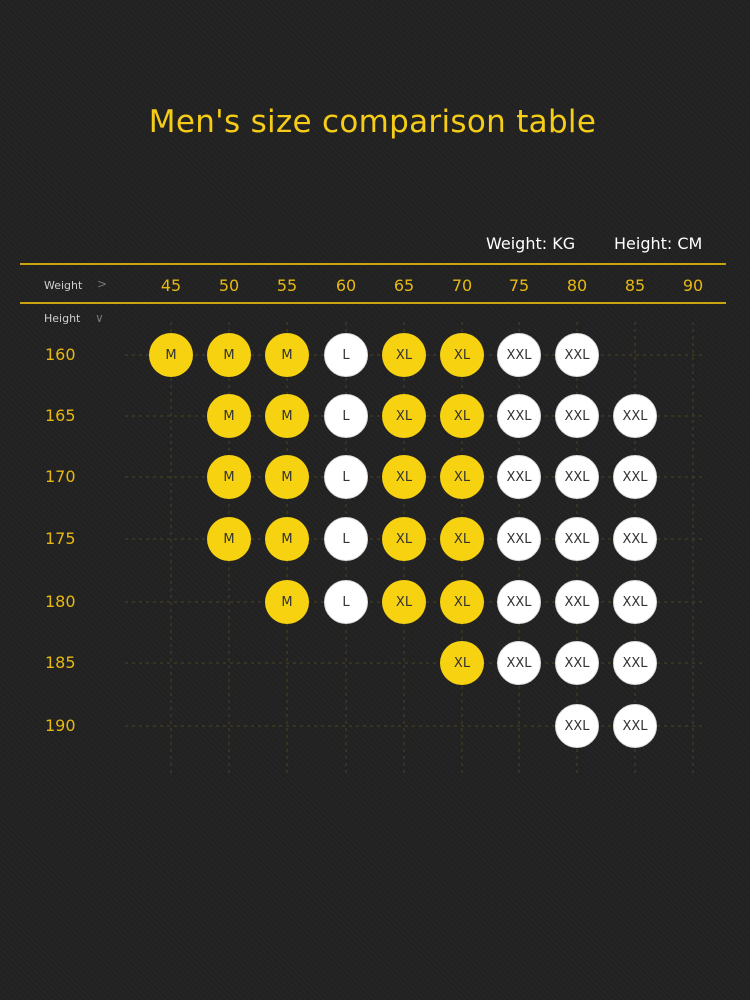 Image resolution: width=750 pixels, height=1000 pixels. I want to click on header-bottom-rule, so click(373, 303).